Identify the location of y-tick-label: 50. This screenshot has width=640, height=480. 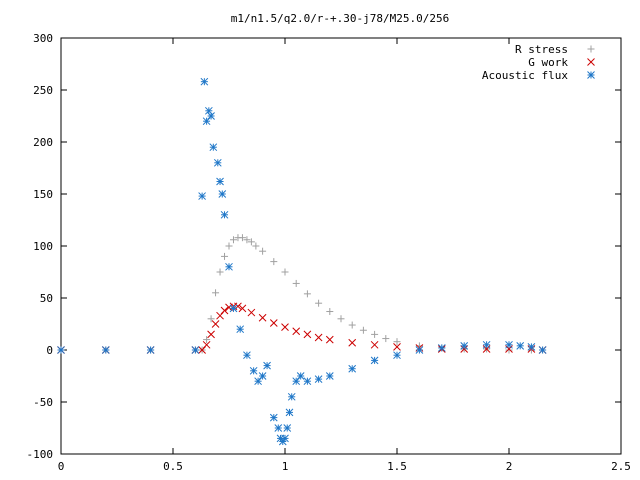
(46, 298).